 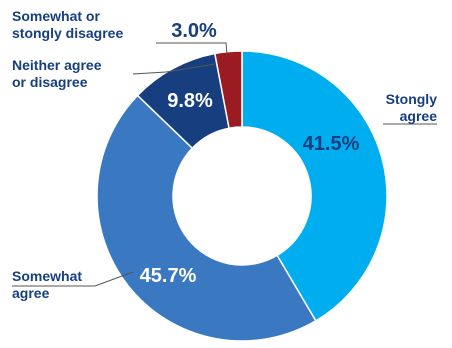 I want to click on value-label-neither-agree-or-disagree: 9.8%, so click(x=190, y=101).